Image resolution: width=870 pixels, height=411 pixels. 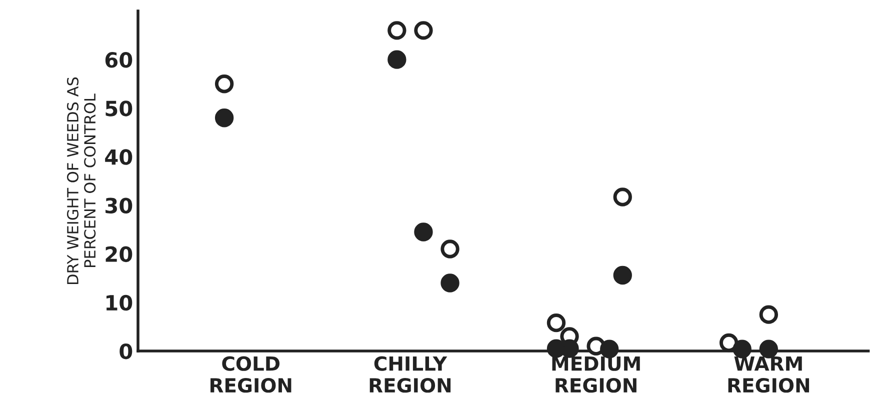 I want to click on y-tick-label: 60, so click(x=118, y=60).